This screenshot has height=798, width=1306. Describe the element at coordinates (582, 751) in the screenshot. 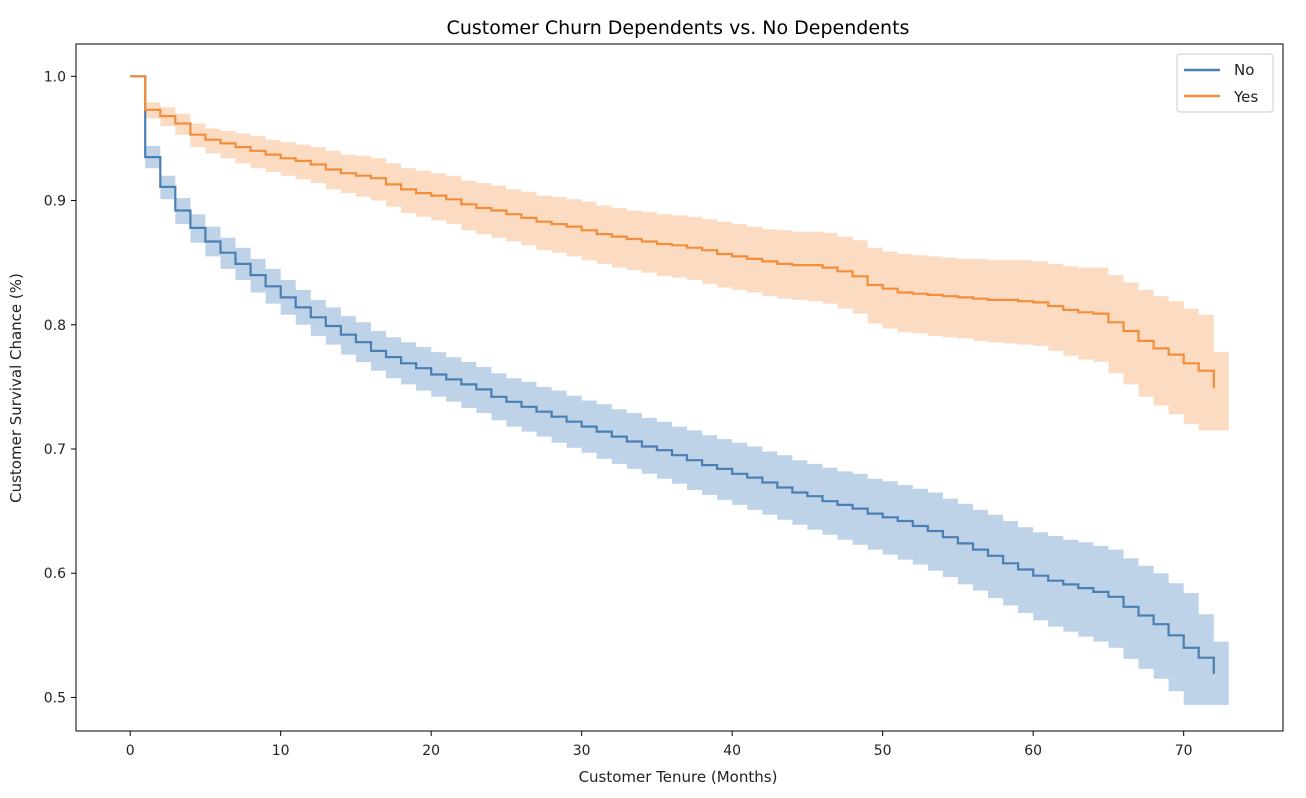

I see `x-tick-label: 30` at that location.